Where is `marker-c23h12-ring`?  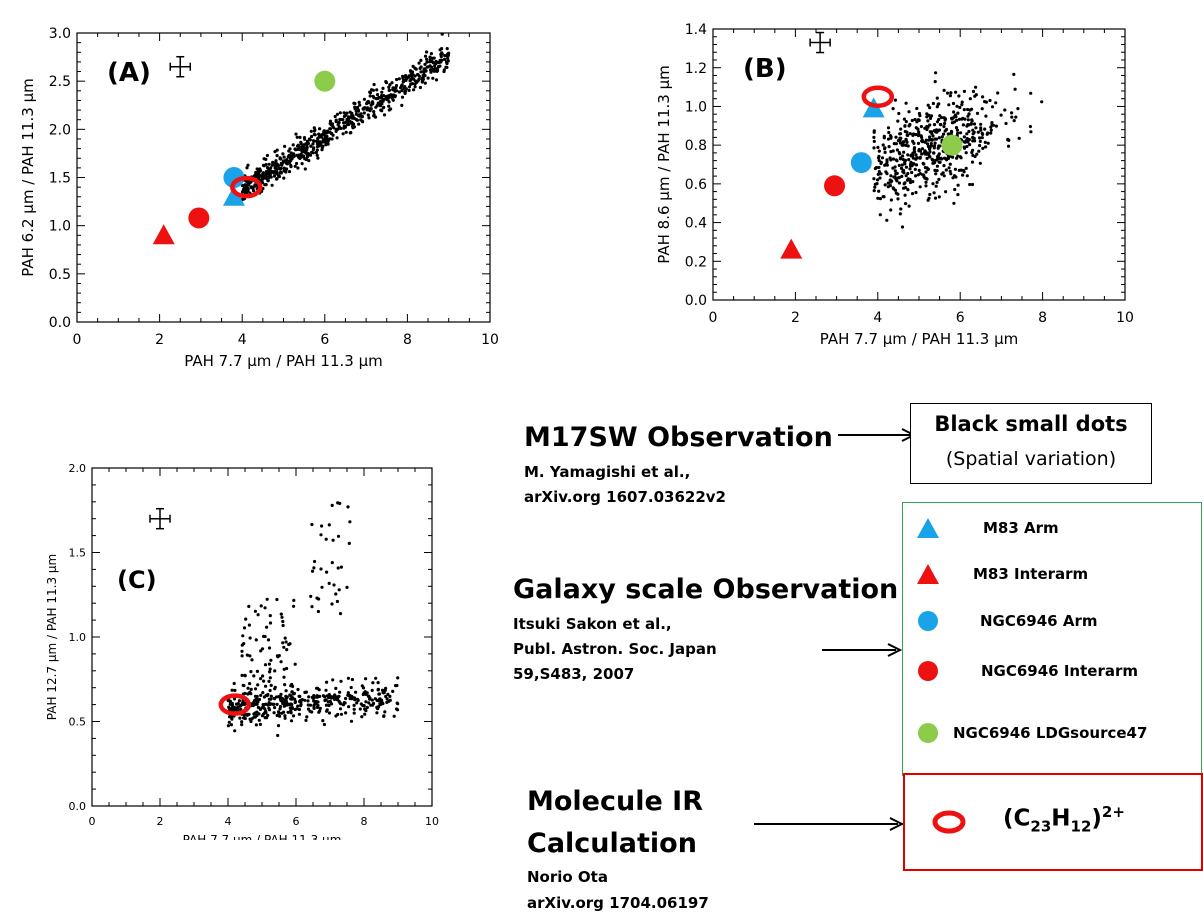
marker-c23h12-ring is located at coordinates (878, 96).